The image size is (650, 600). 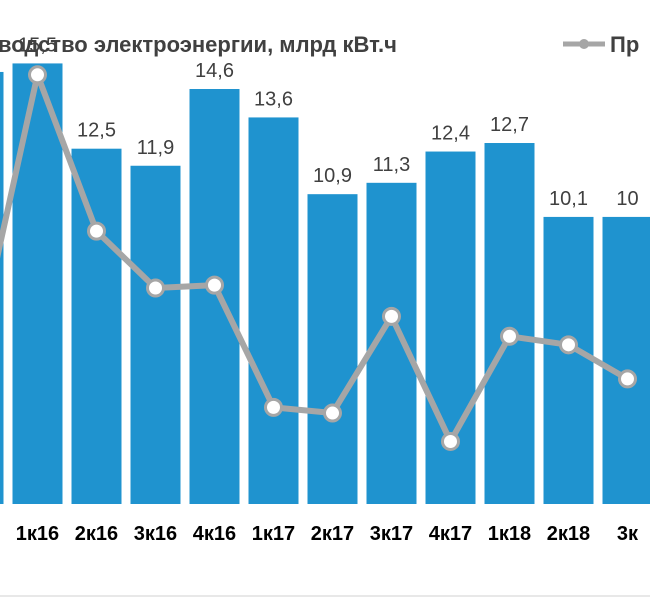 I want to click on bar-value-label: 11,9, so click(x=155, y=148).